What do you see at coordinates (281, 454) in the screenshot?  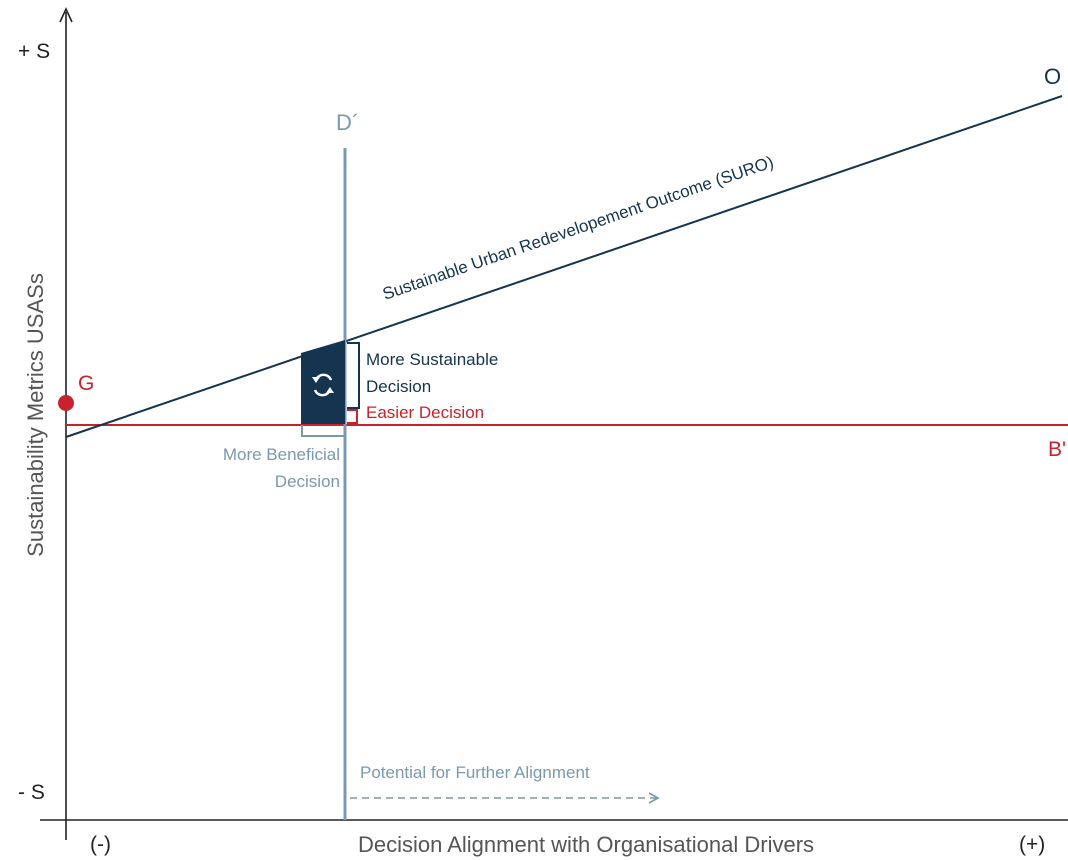 I see `more-beneficial-text-1: More Beneficial` at bounding box center [281, 454].